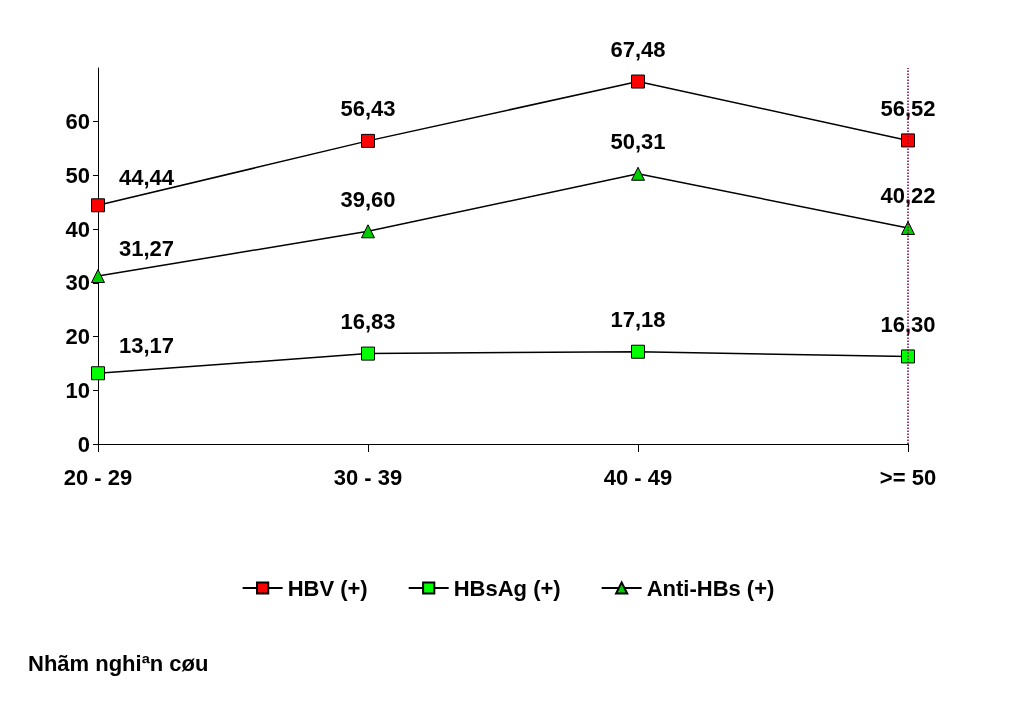 The height and width of the screenshot is (722, 1016). What do you see at coordinates (327, 588) in the screenshot?
I see `legend-label: HBV (+)` at bounding box center [327, 588].